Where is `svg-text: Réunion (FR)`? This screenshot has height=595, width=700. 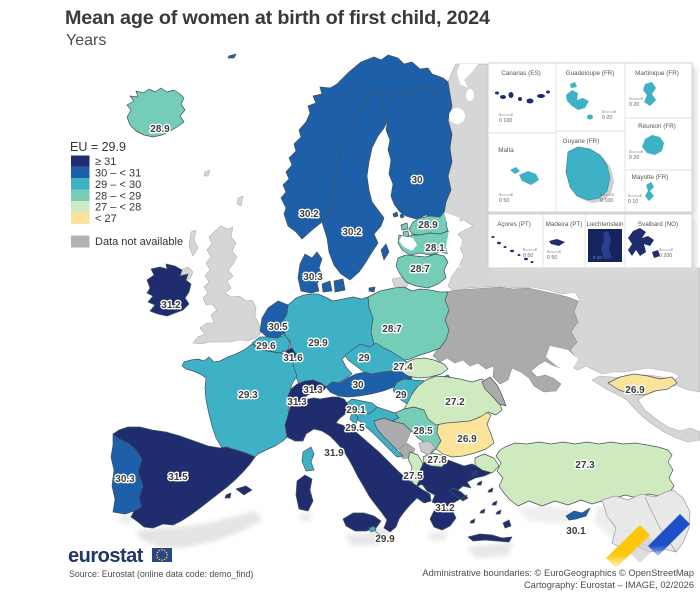
svg-text: Réunion (FR) is located at coordinates (657, 126).